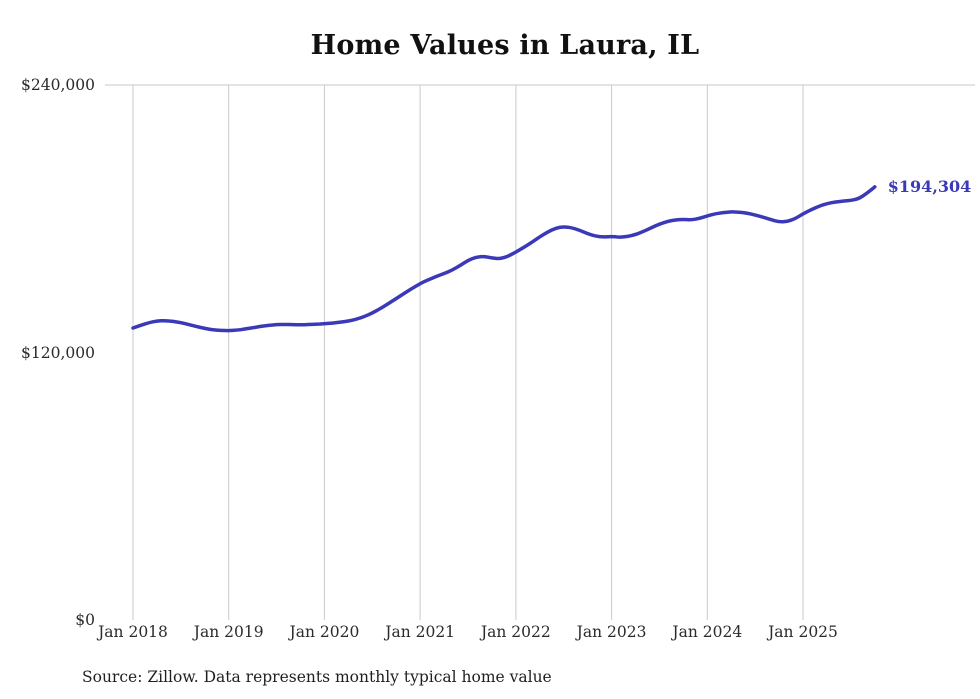 The height and width of the screenshot is (699, 980). Describe the element at coordinates (58, 85) in the screenshot. I see `y-tick-label: $240,000` at that location.